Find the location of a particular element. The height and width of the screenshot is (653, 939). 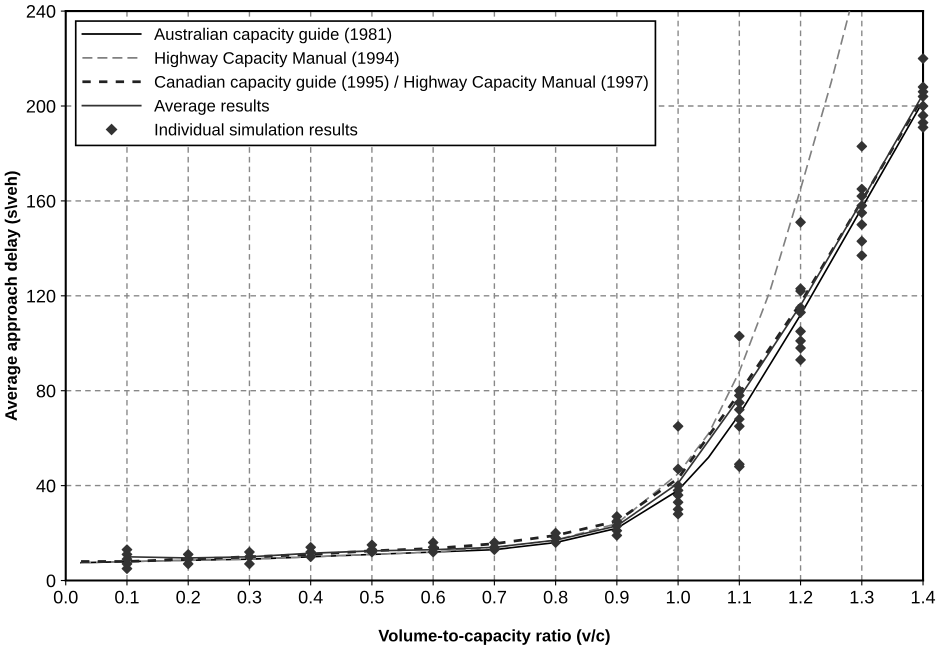

x-tick-label: 1.3 is located at coordinates (862, 597).